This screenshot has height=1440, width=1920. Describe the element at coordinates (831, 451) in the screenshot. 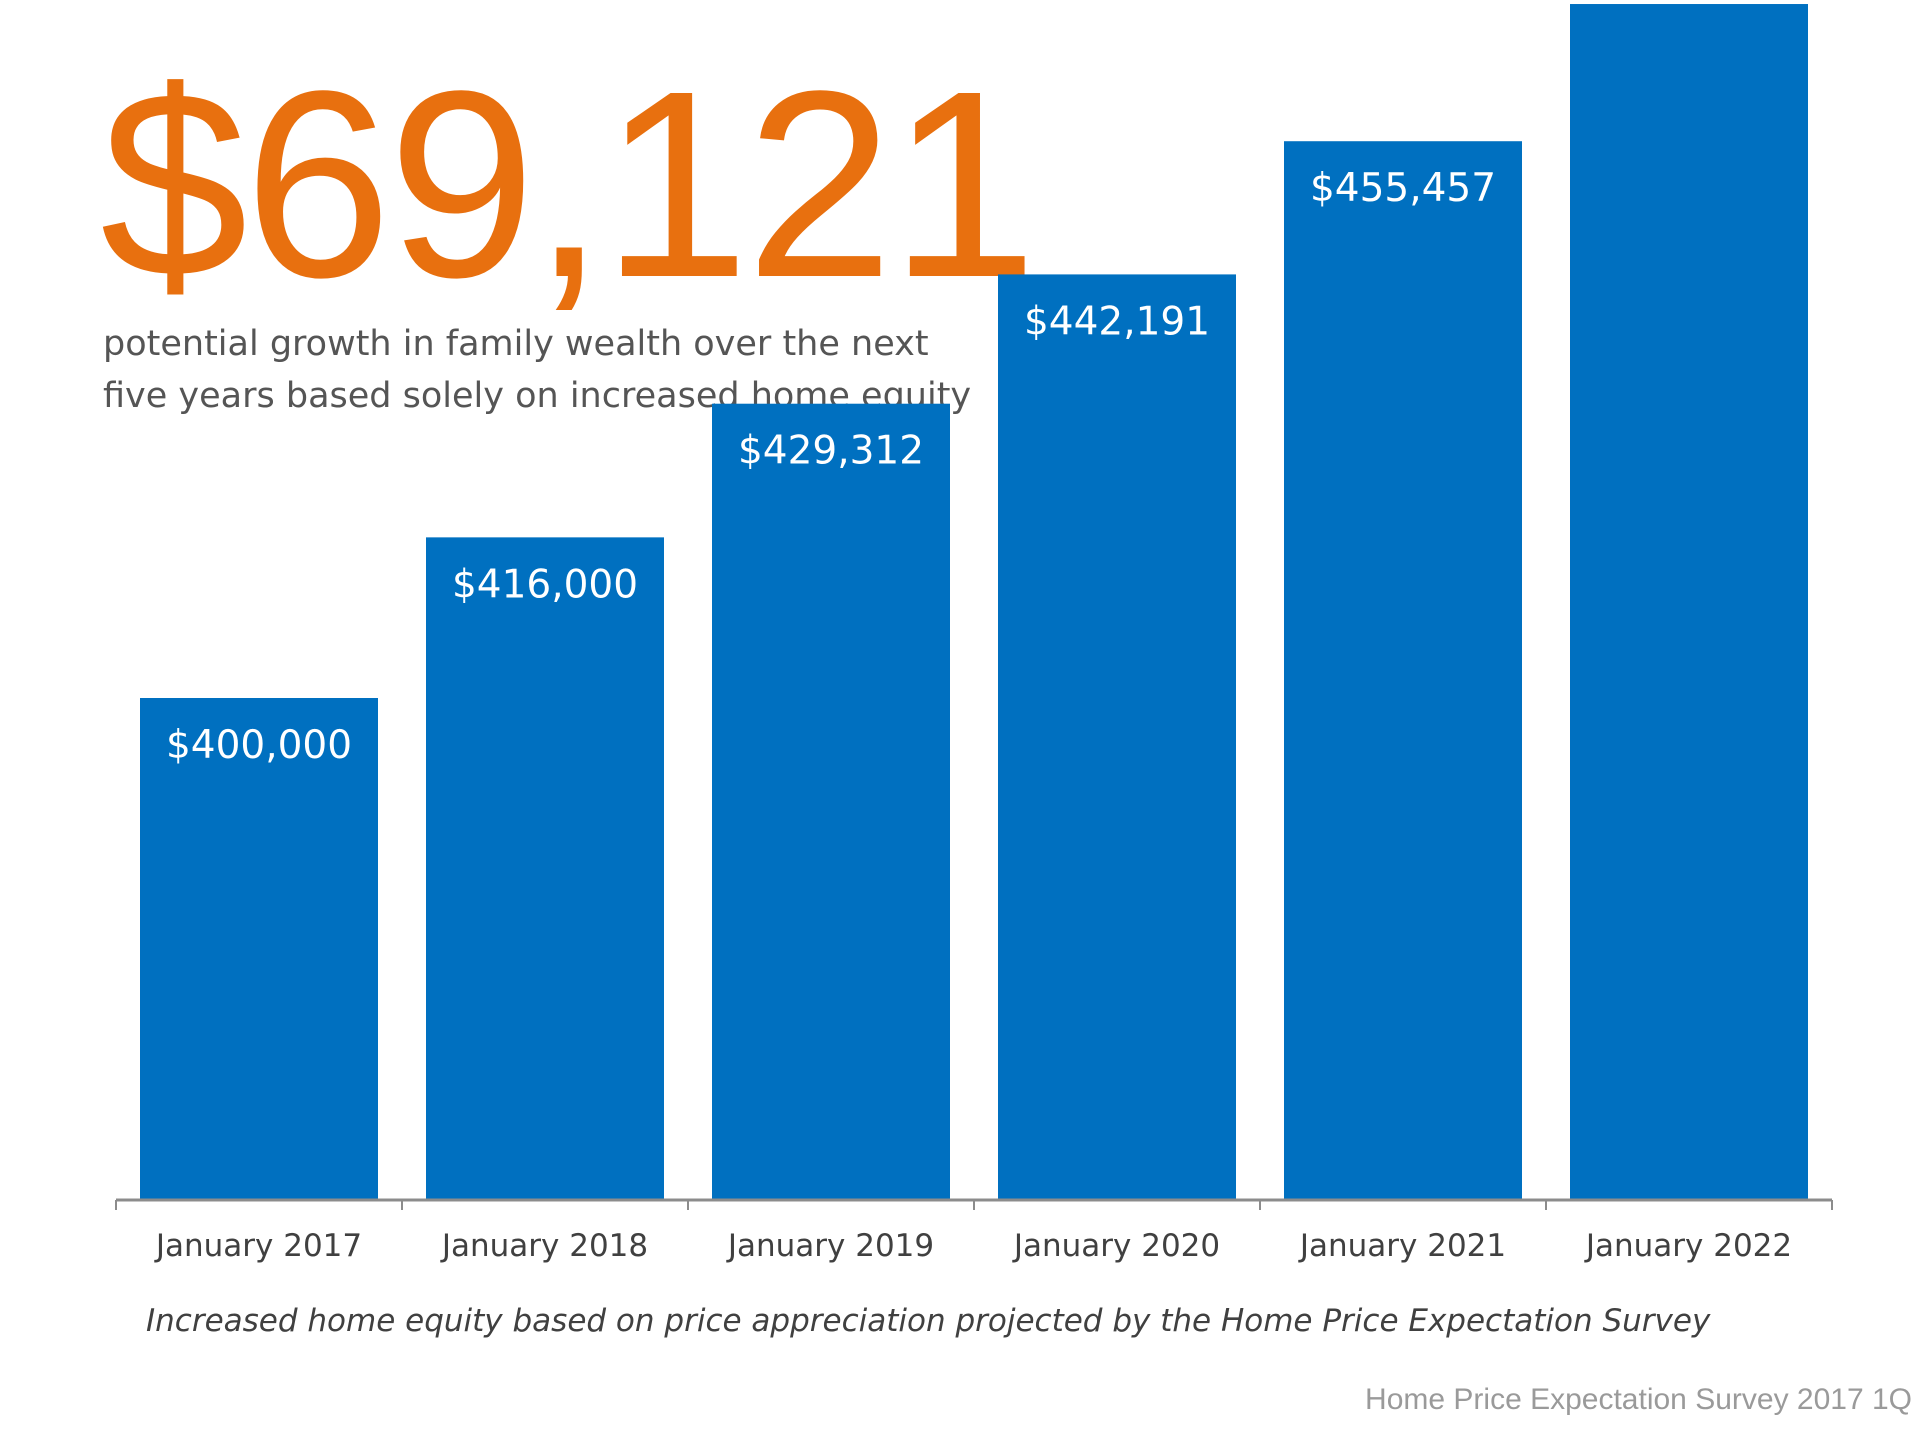

I see `bar-value-label-3: $429,312` at that location.